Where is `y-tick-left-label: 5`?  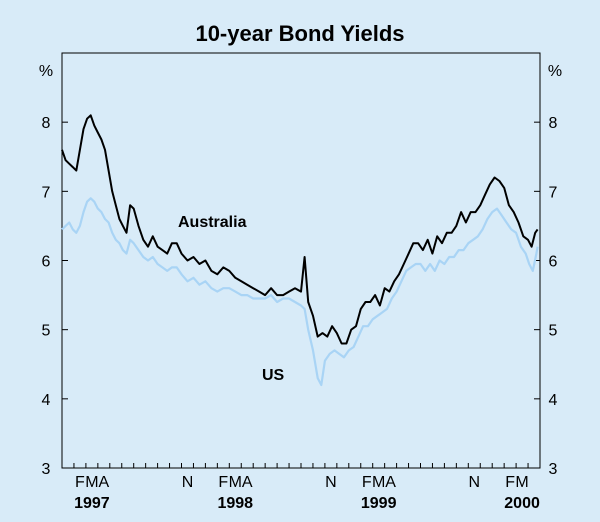
y-tick-left-label: 5 is located at coordinates (46, 331).